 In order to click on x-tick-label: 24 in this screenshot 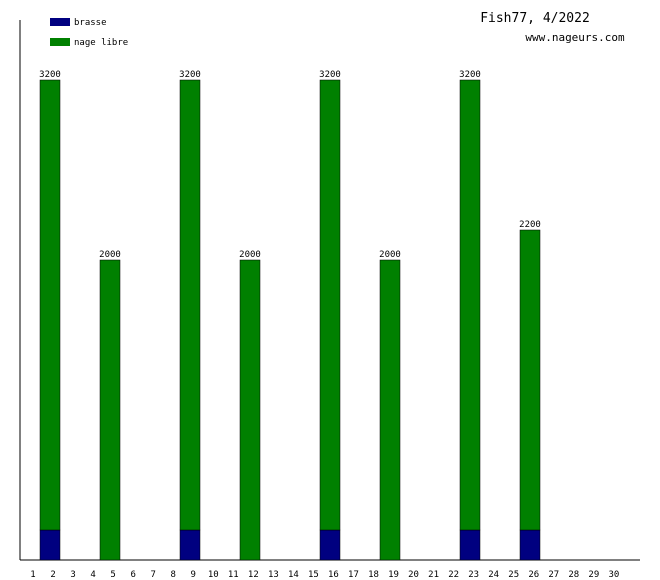, I will do `click(493, 575)`.